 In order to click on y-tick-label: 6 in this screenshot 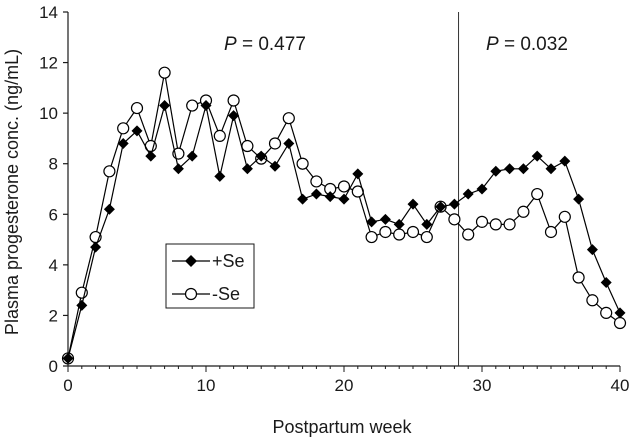, I will do `click(53, 214)`.